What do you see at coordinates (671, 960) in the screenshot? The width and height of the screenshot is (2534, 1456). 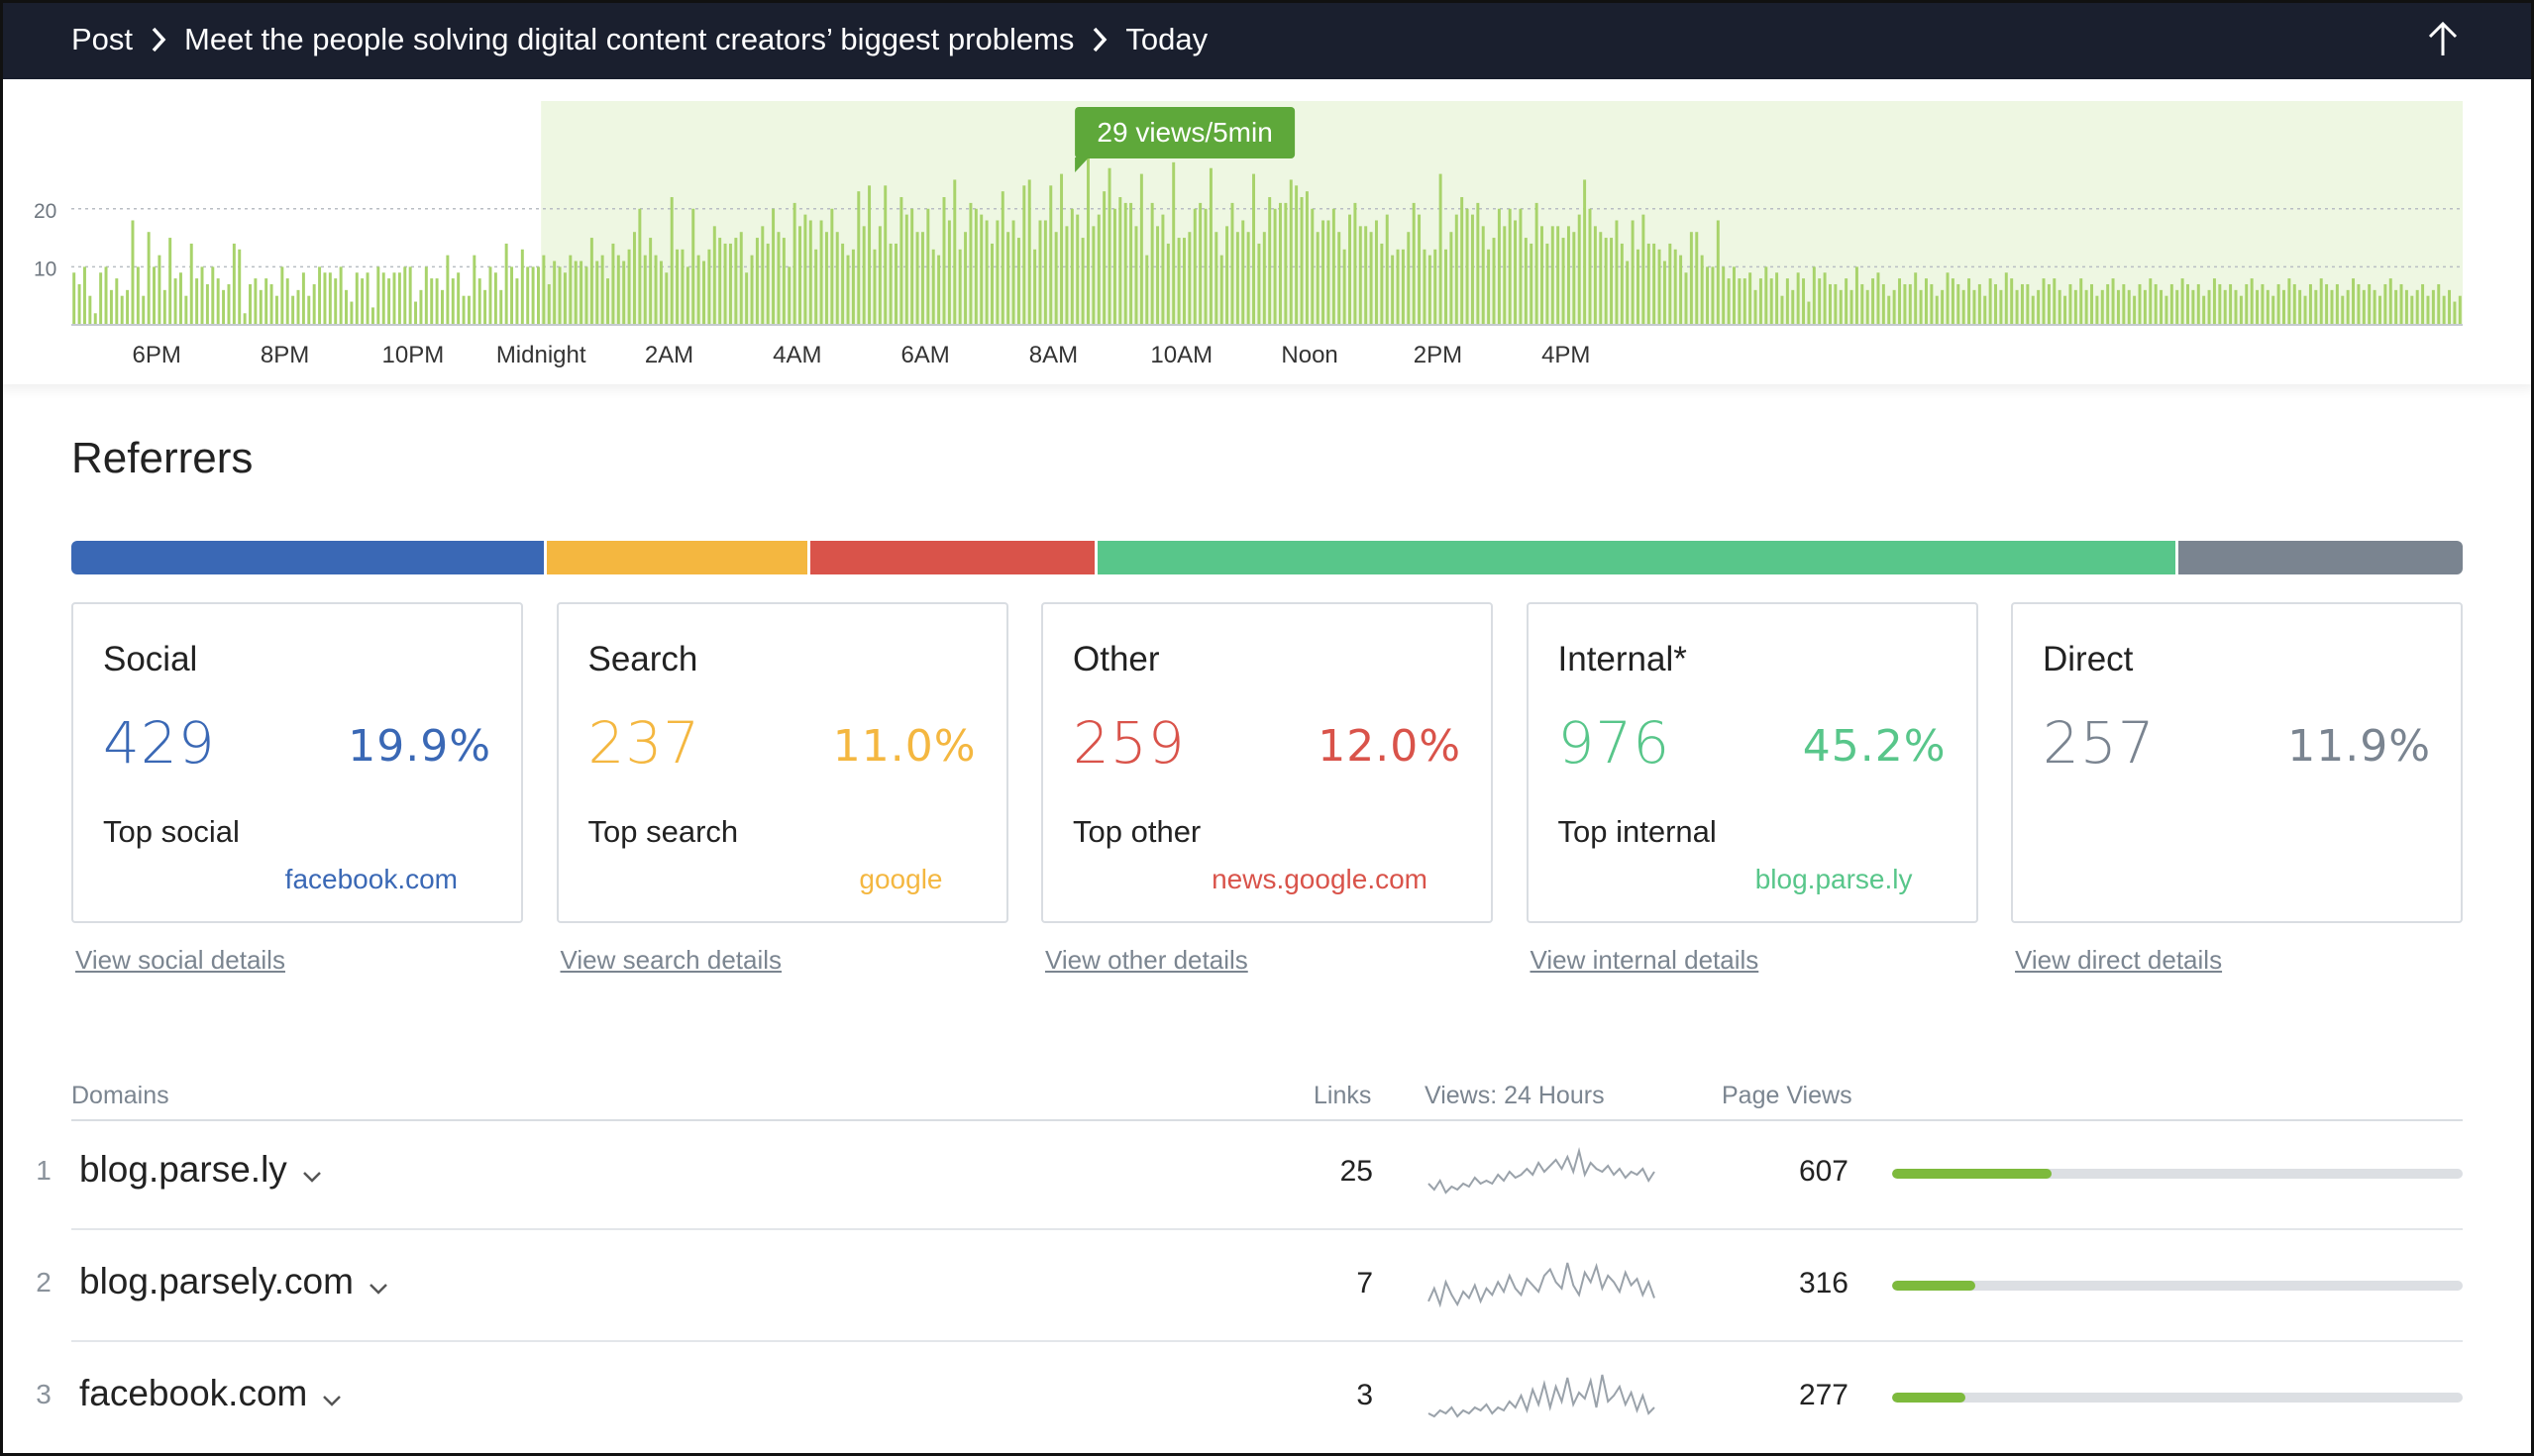 I see `view-search-details-link: View search details` at bounding box center [671, 960].